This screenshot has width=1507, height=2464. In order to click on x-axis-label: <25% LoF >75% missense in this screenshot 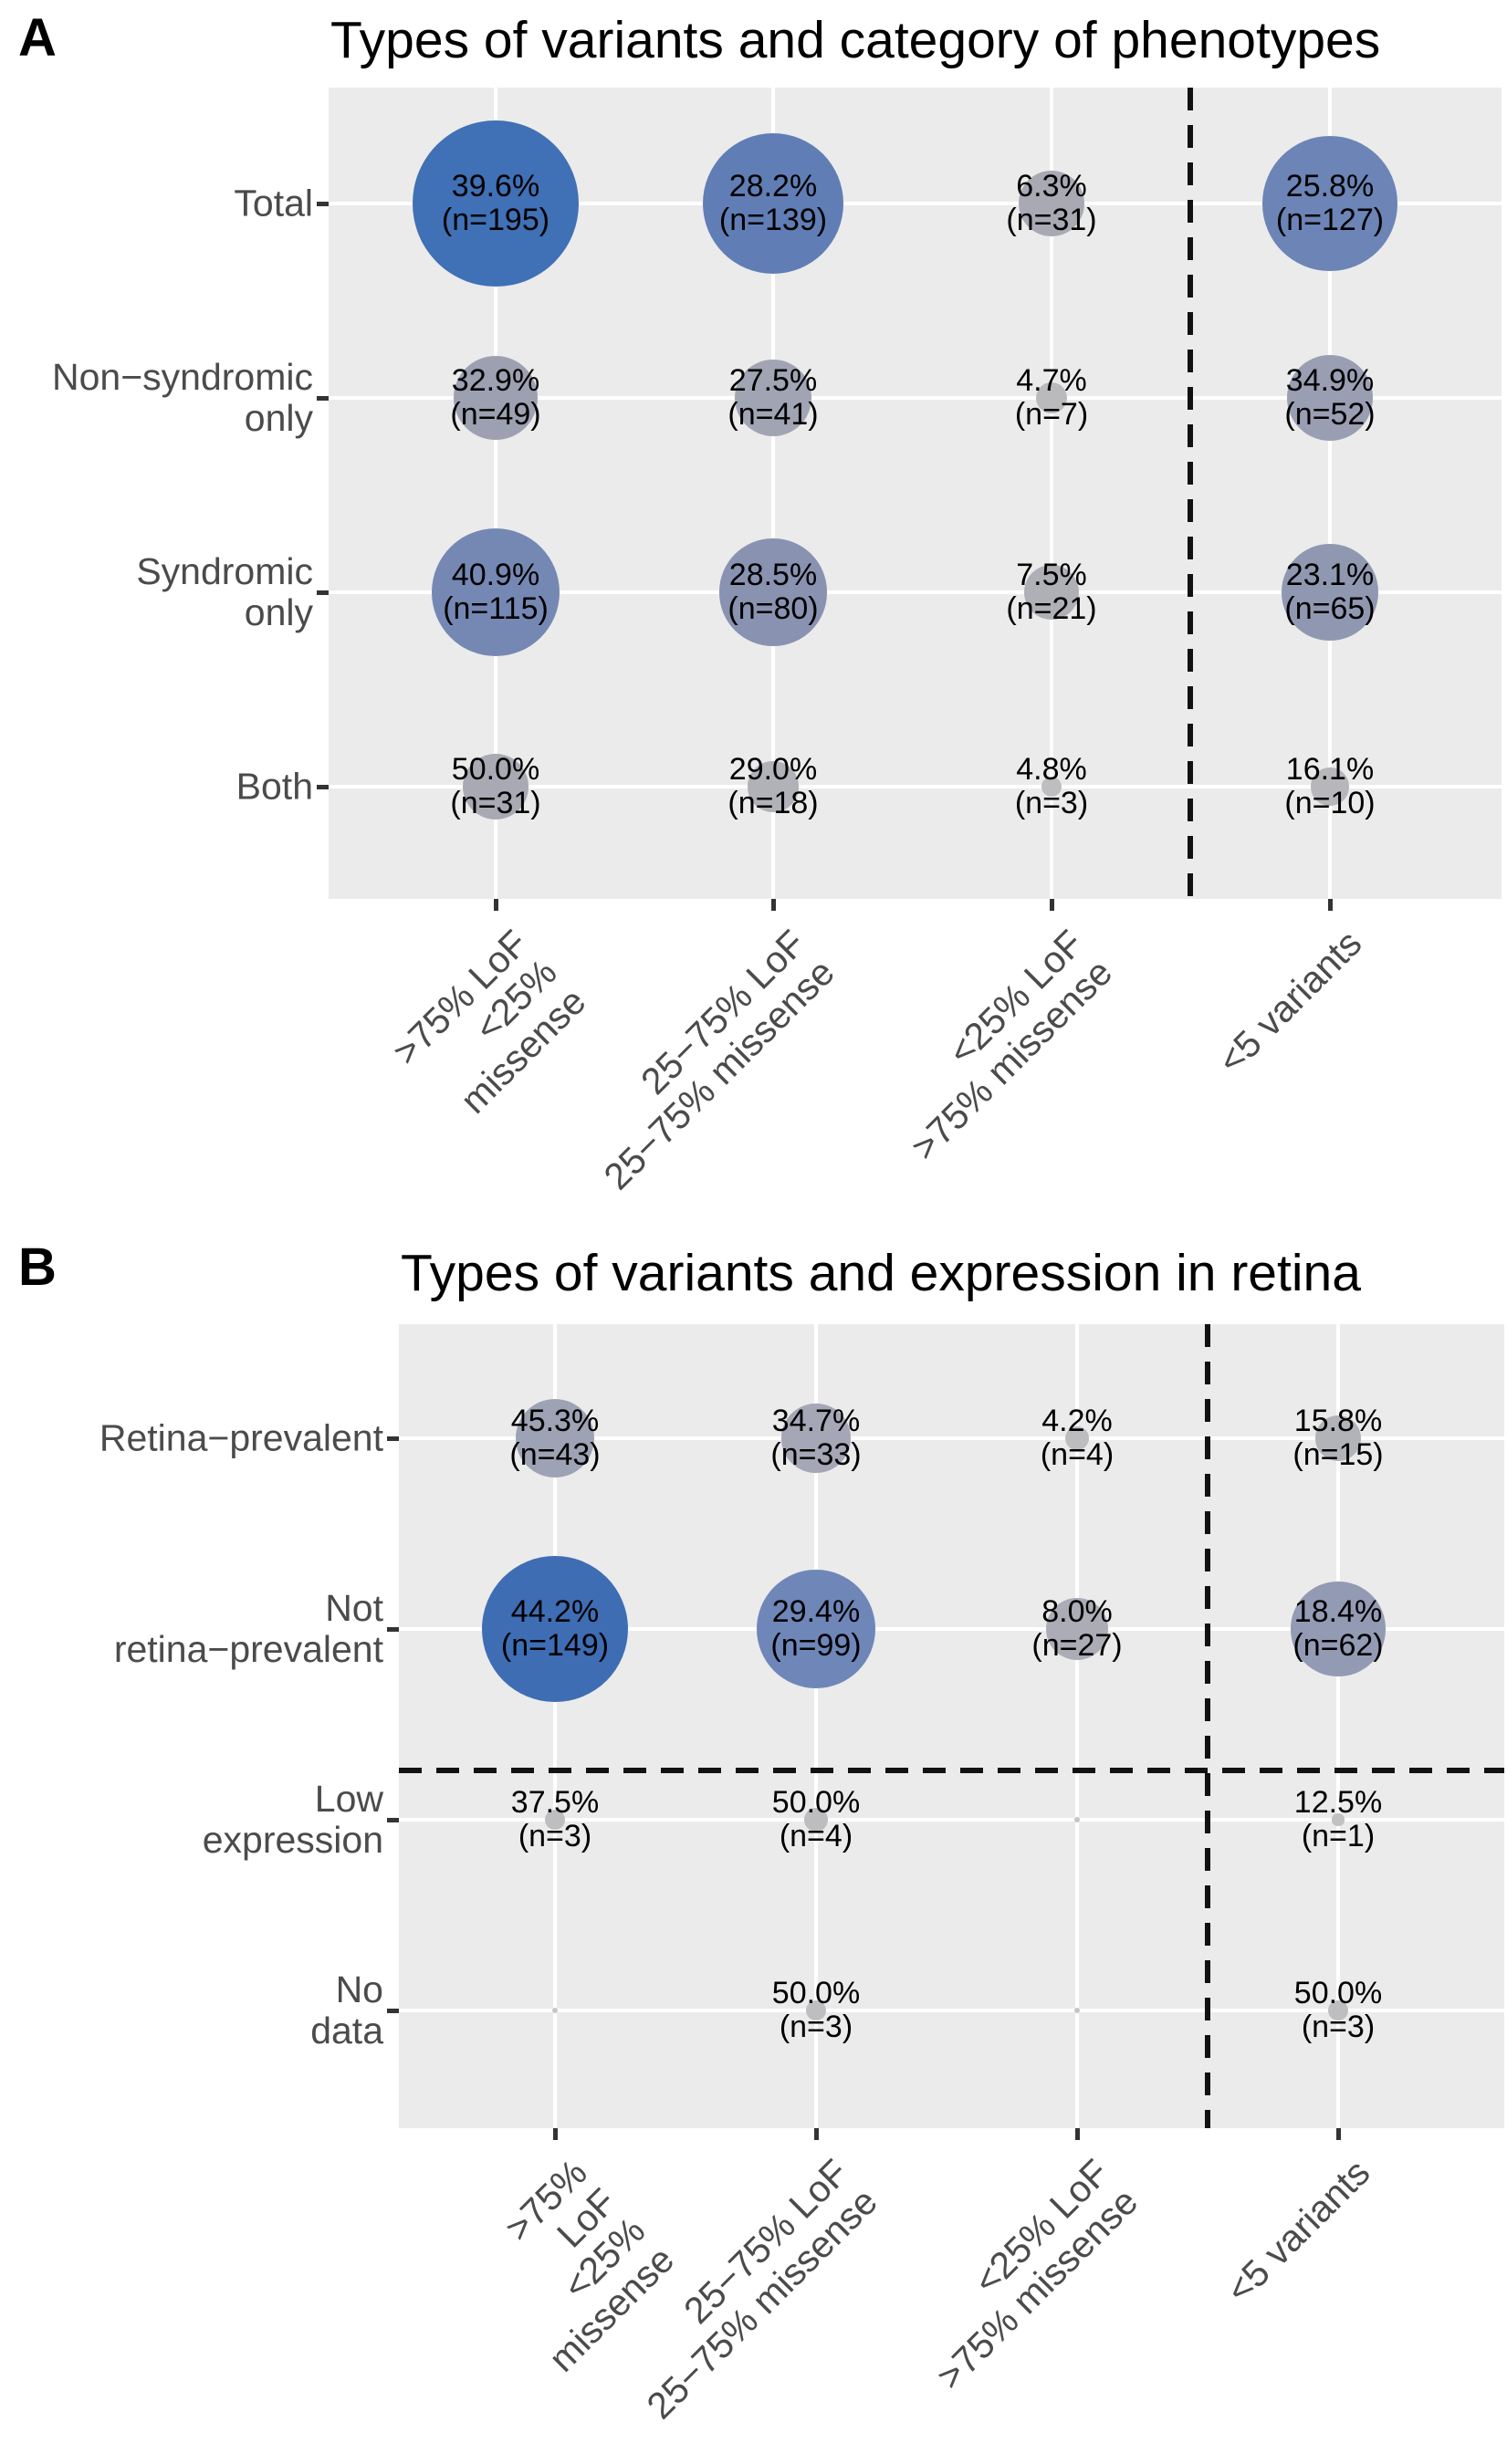, I will do `click(1037, 2274)`.